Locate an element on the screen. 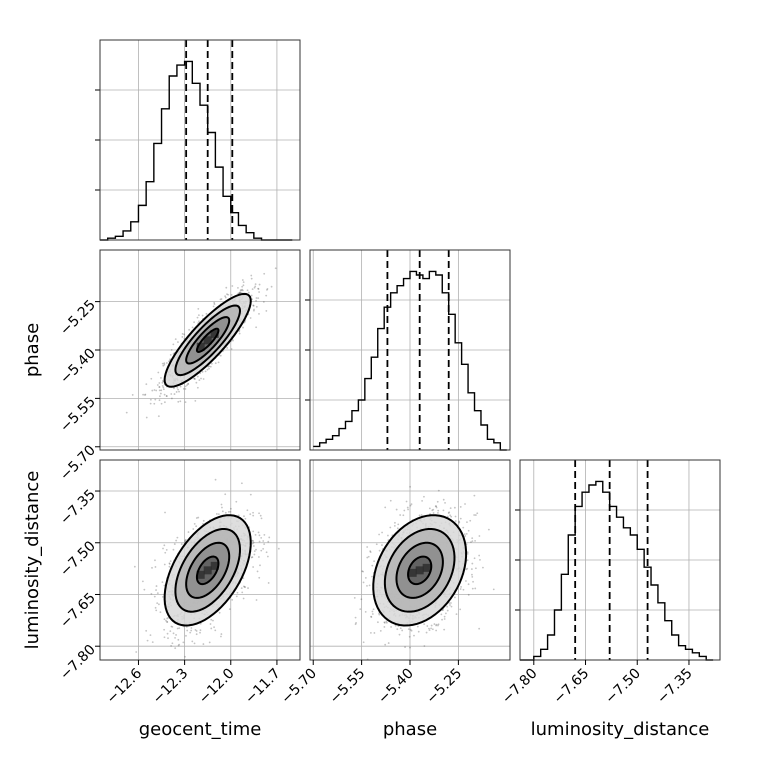 This screenshot has width=760, height=760. x-tick-label: −5.70 is located at coordinates (299, 687).